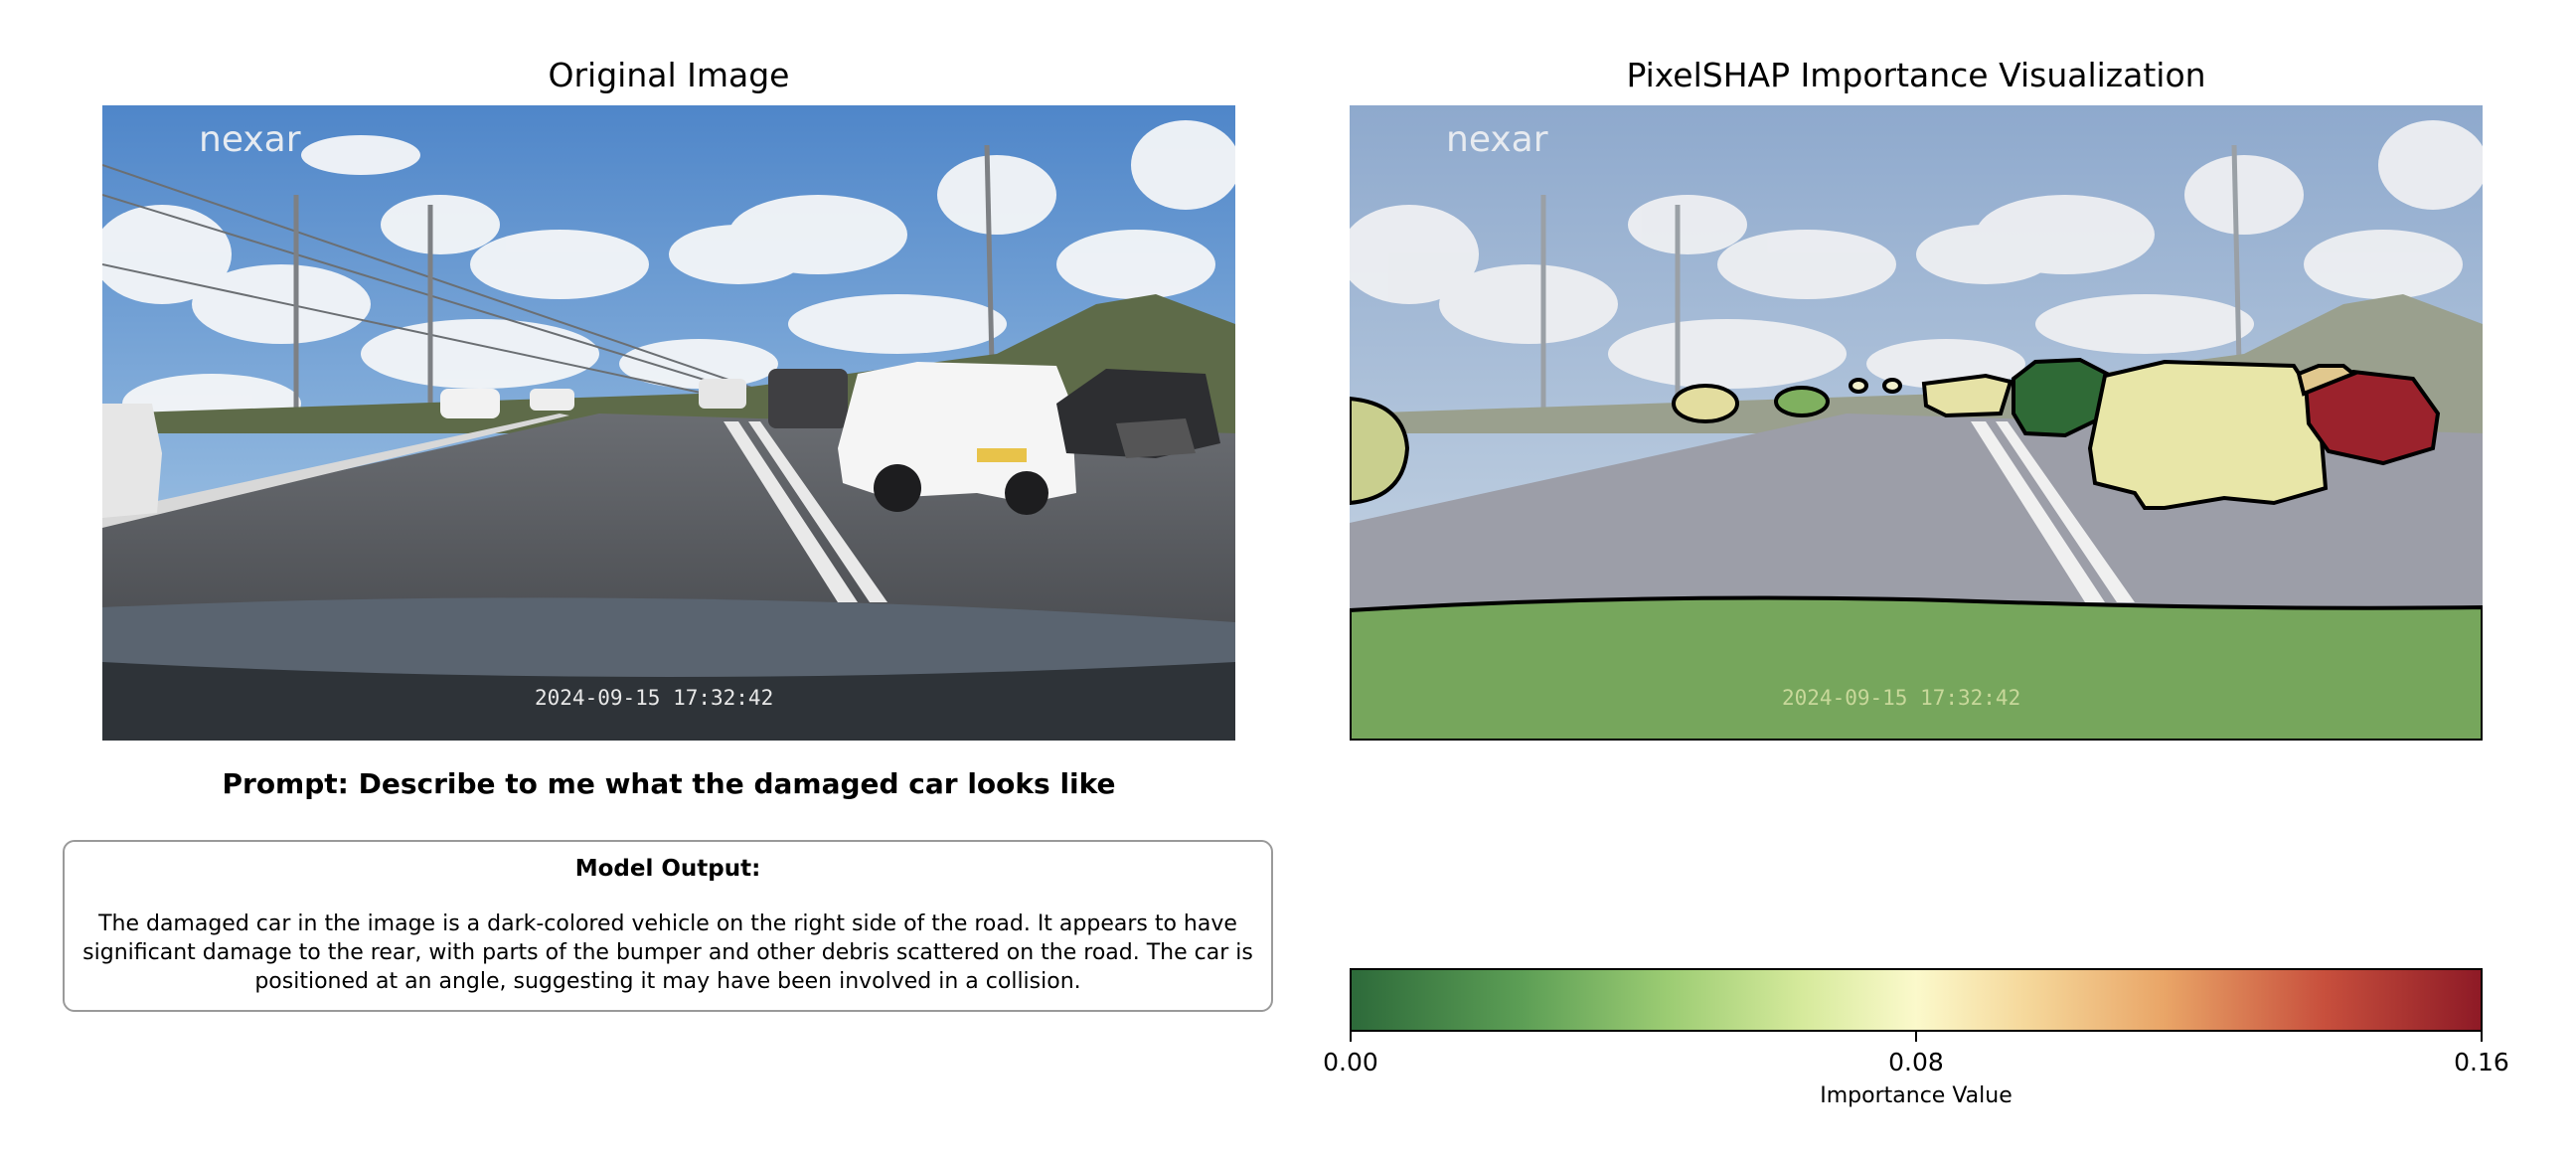 The height and width of the screenshot is (1159, 2576). I want to click on colorbar-axis-label: Importance Value, so click(1916, 1095).